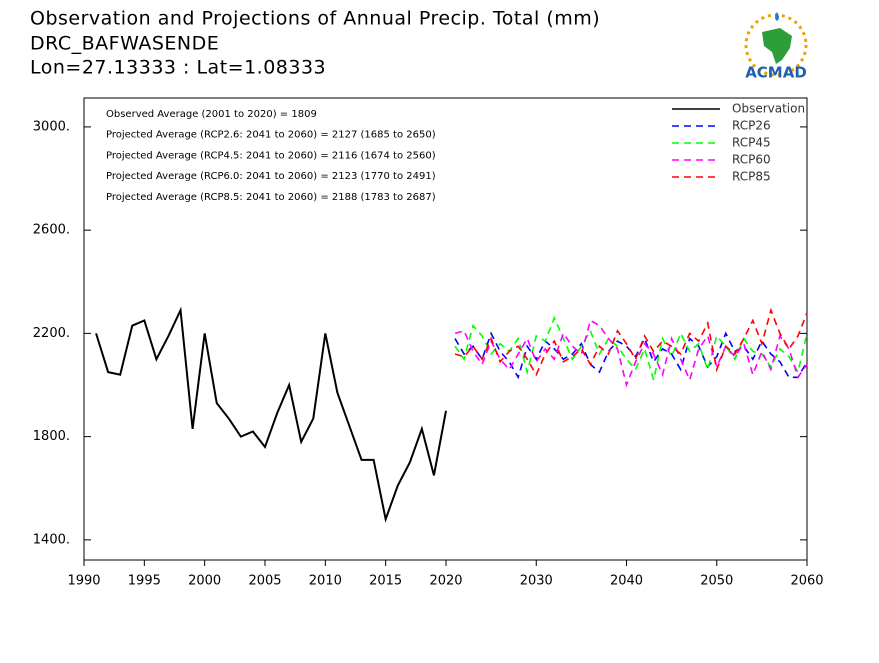 This screenshot has height=663, width=879. Describe the element at coordinates (144, 581) in the screenshot. I see `x-tick-label: 1995` at that location.